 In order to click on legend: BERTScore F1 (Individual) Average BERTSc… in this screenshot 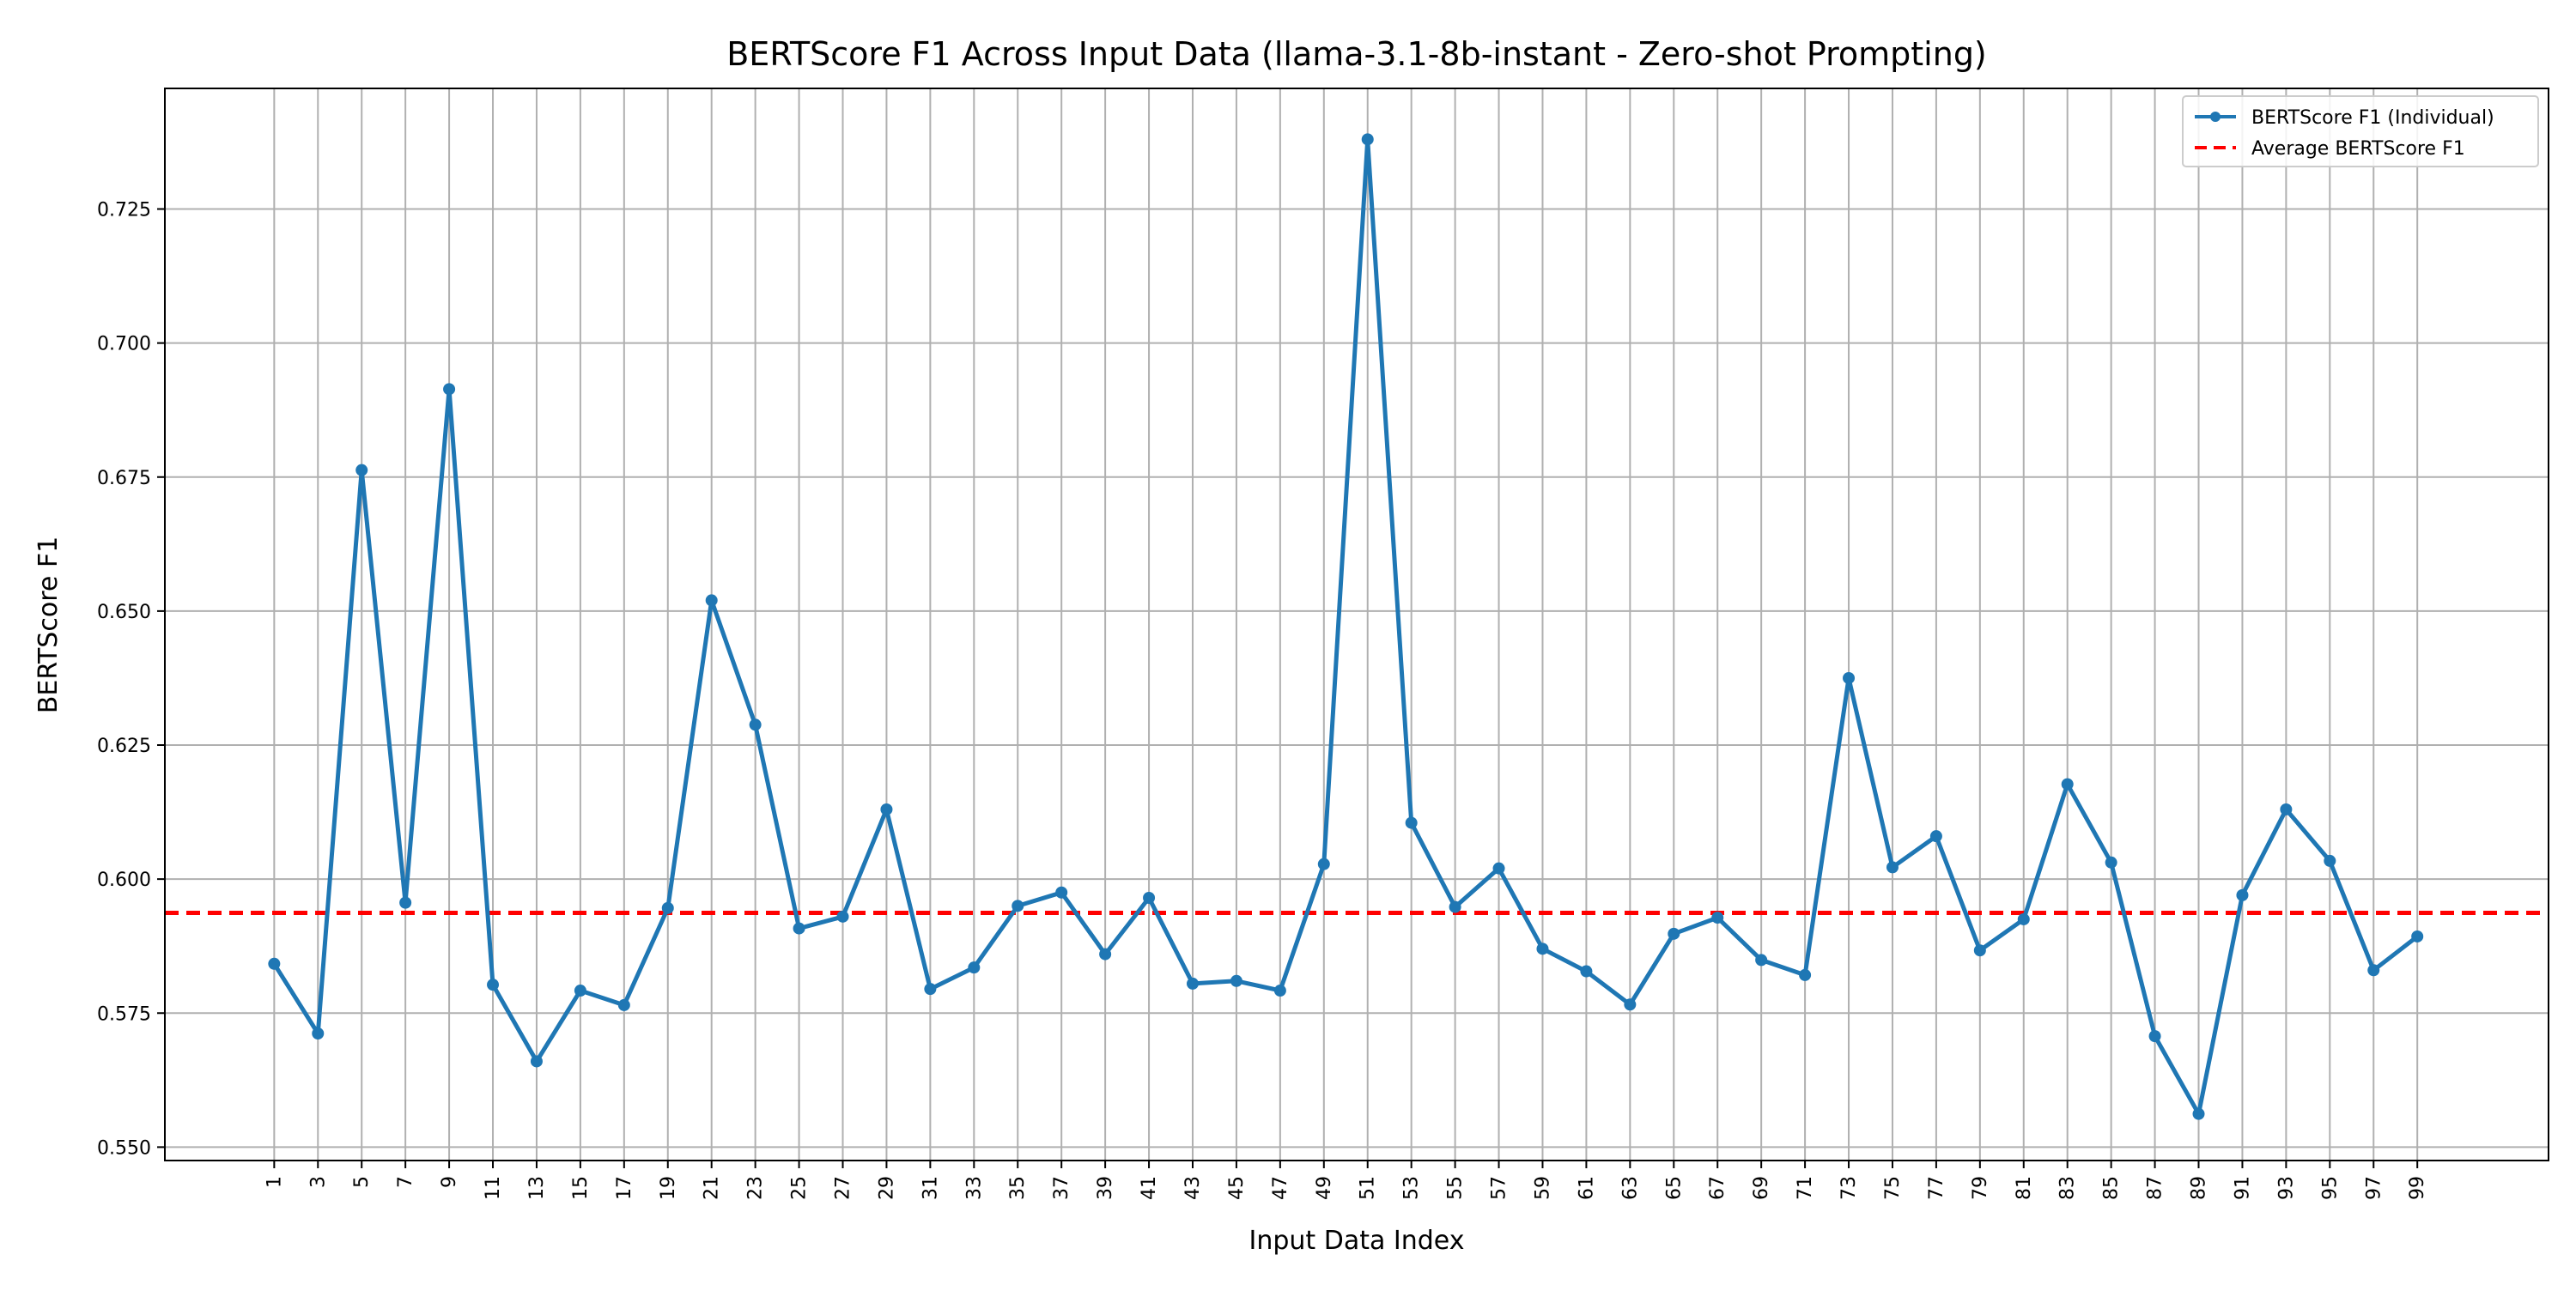, I will do `click(2361, 131)`.